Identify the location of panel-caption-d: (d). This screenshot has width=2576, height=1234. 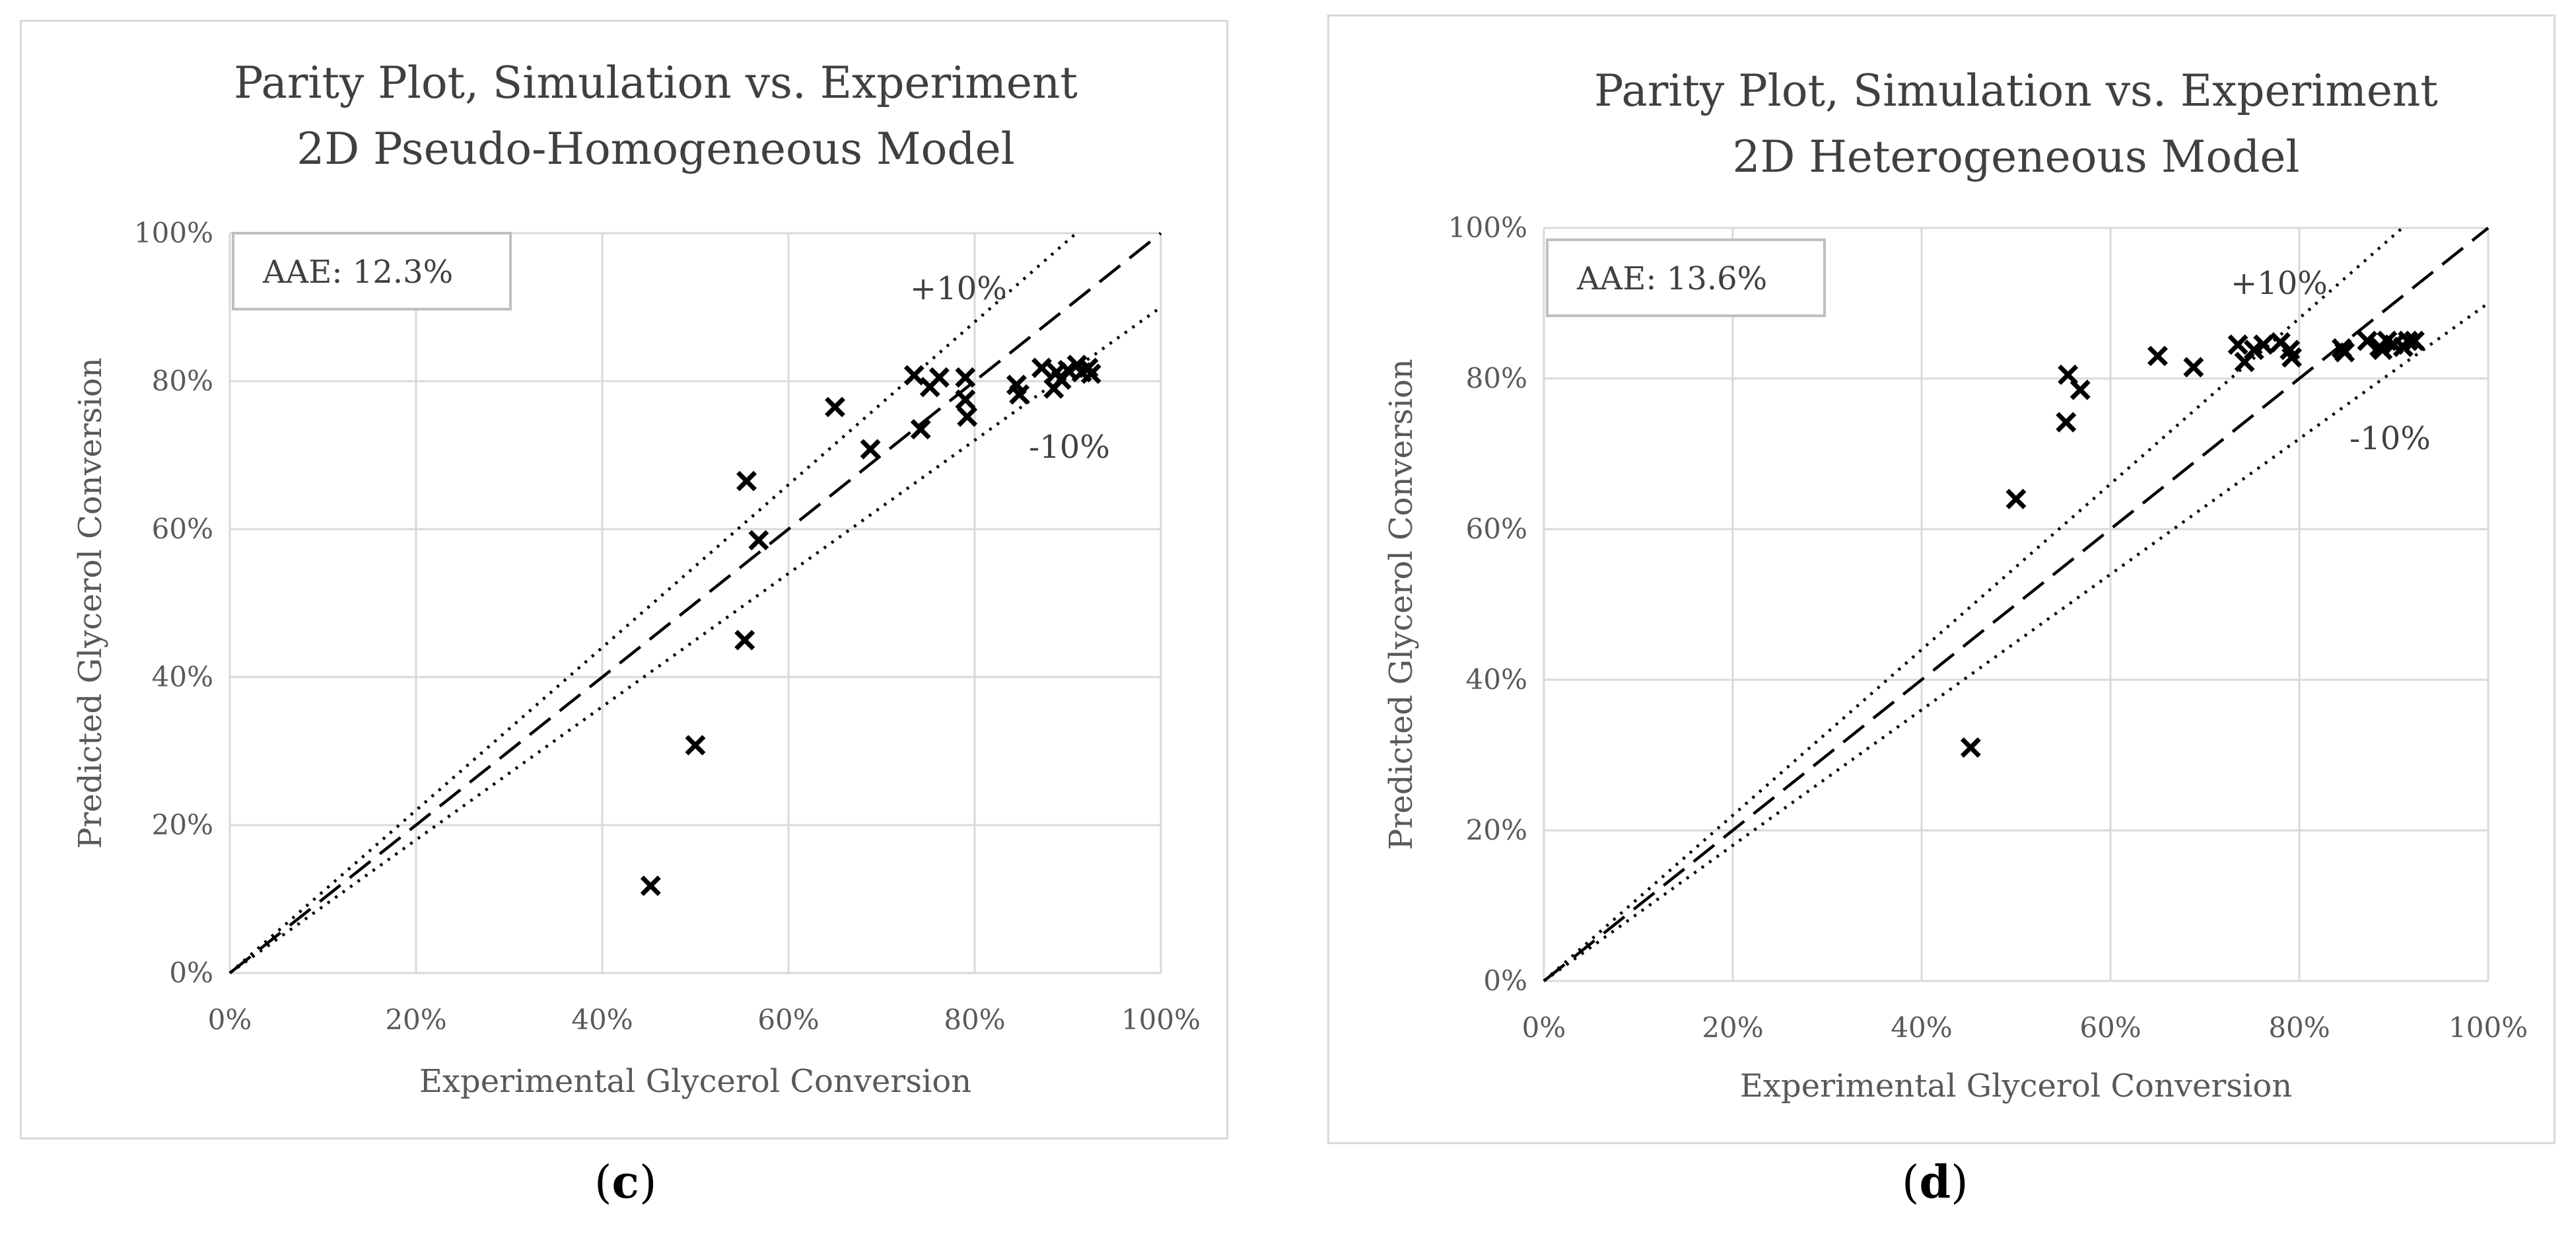
(1935, 1182).